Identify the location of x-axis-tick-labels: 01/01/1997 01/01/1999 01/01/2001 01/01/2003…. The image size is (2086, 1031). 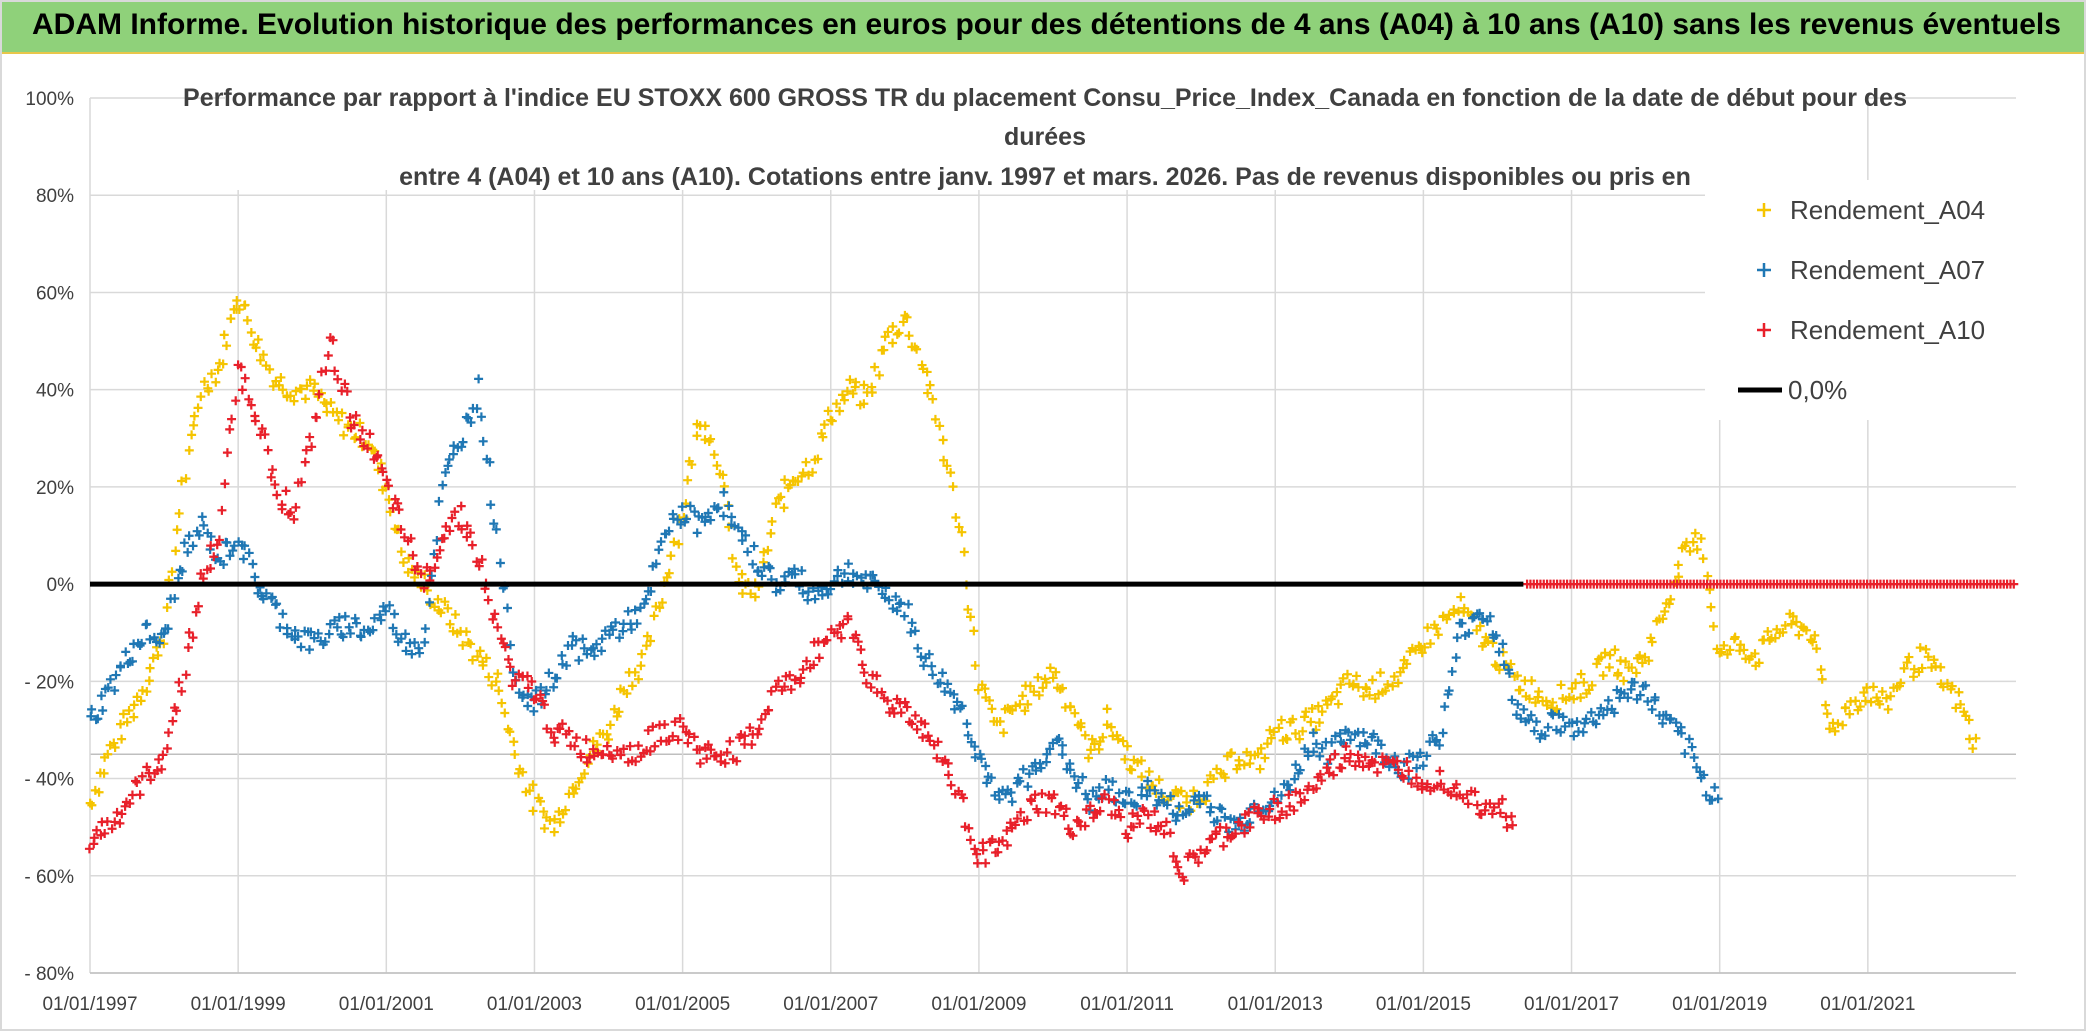
(978, 1004).